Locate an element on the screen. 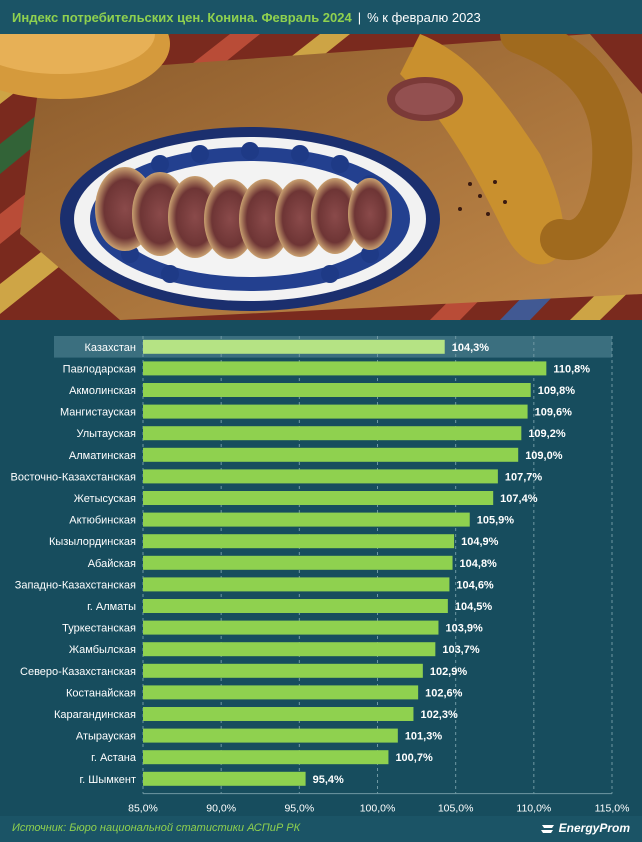  tick-label: 95,0% is located at coordinates (299, 809).